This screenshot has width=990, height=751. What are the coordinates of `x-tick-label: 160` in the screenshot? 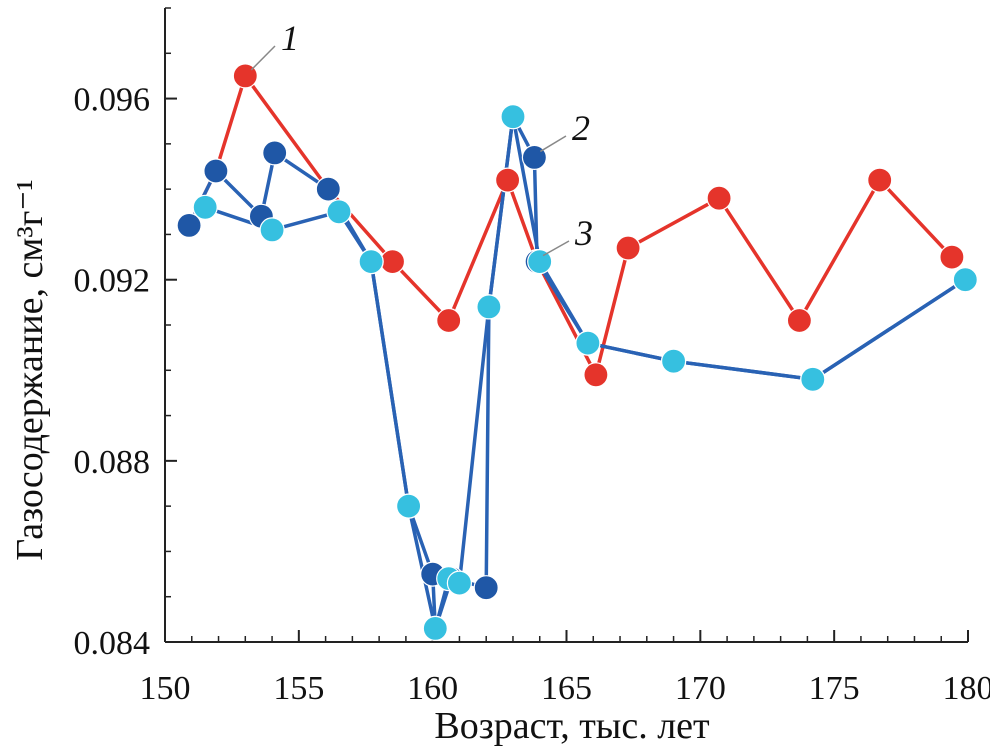 It's located at (432, 688).